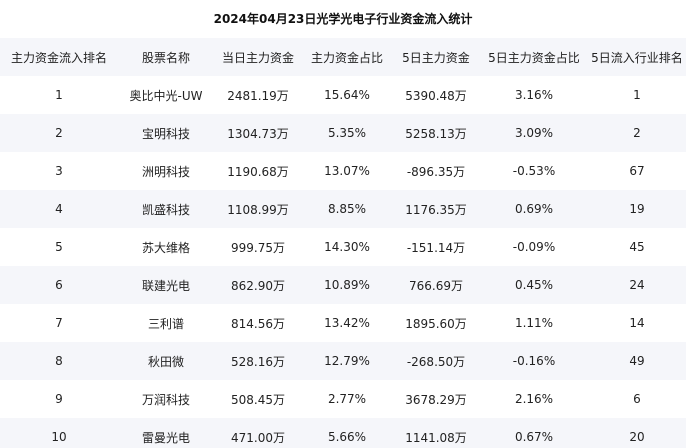 This screenshot has height=448, width=686. I want to click on table-title: 2024年04月23日光学光电子行业资金流入统计, so click(343, 19).